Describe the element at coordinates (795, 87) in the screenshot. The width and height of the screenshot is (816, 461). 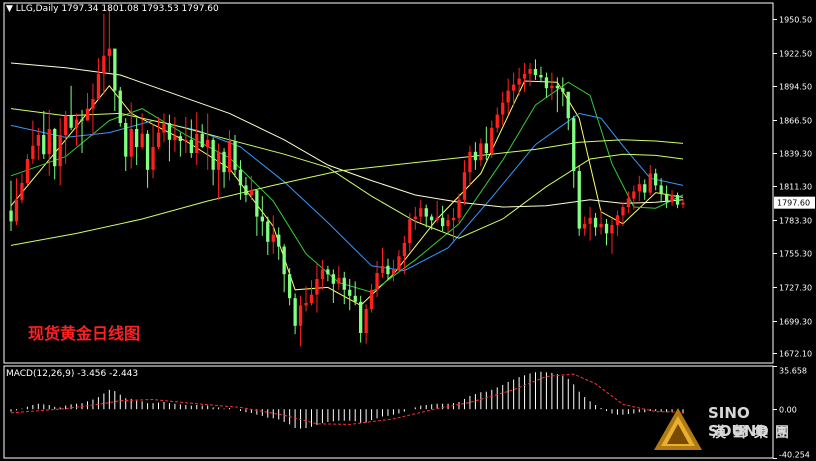
I see `price-tick-label: 1894.50` at that location.